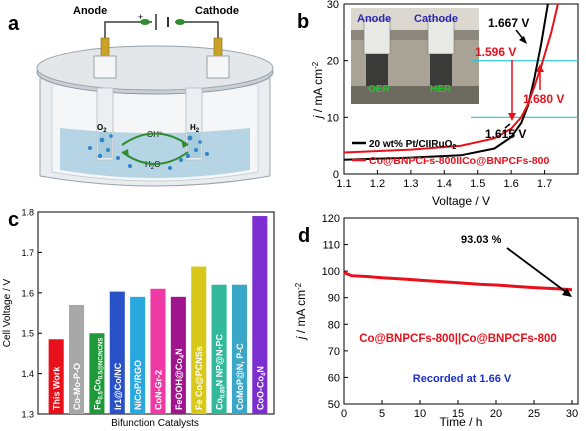 This screenshot has height=431, width=586. Describe the element at coordinates (333, 62) in the screenshot. I see `y-tick-label-b: 20` at that location.